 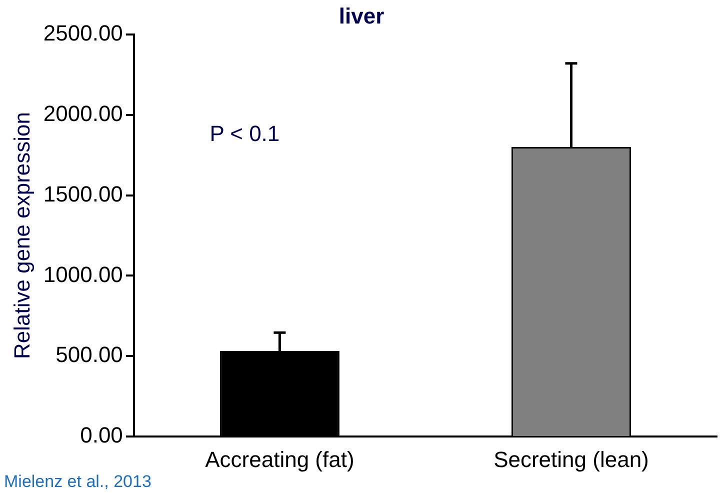 What do you see at coordinates (89, 355) in the screenshot?
I see `y-tick-label: 500.00` at bounding box center [89, 355].